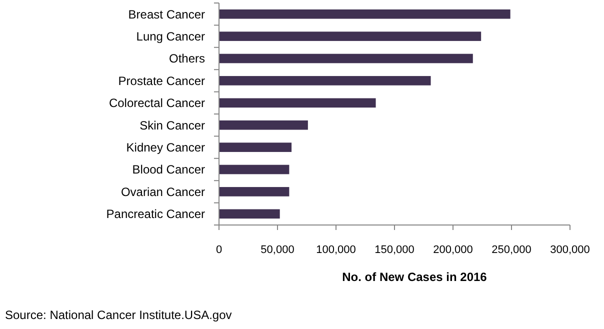 The width and height of the screenshot is (604, 329). What do you see at coordinates (394, 250) in the screenshot?
I see `x-tick-label: 150,000` at bounding box center [394, 250].